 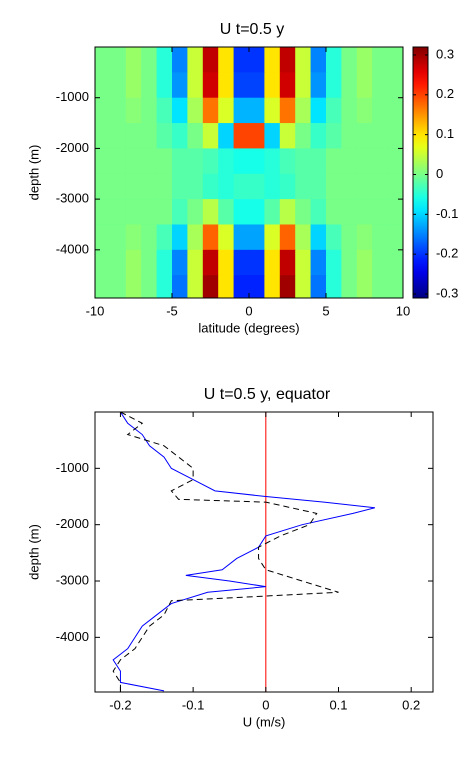 I want to click on y-tick-label: -3000, so click(x=72, y=579).